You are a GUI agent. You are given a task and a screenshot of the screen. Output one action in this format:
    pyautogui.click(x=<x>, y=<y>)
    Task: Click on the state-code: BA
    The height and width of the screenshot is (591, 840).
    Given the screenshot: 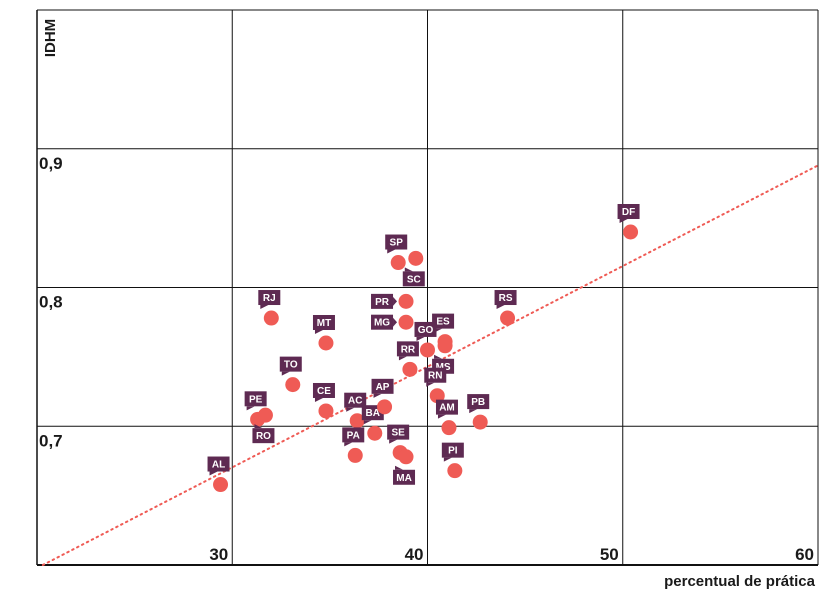 What is the action you would take?
    pyautogui.click(x=373, y=413)
    